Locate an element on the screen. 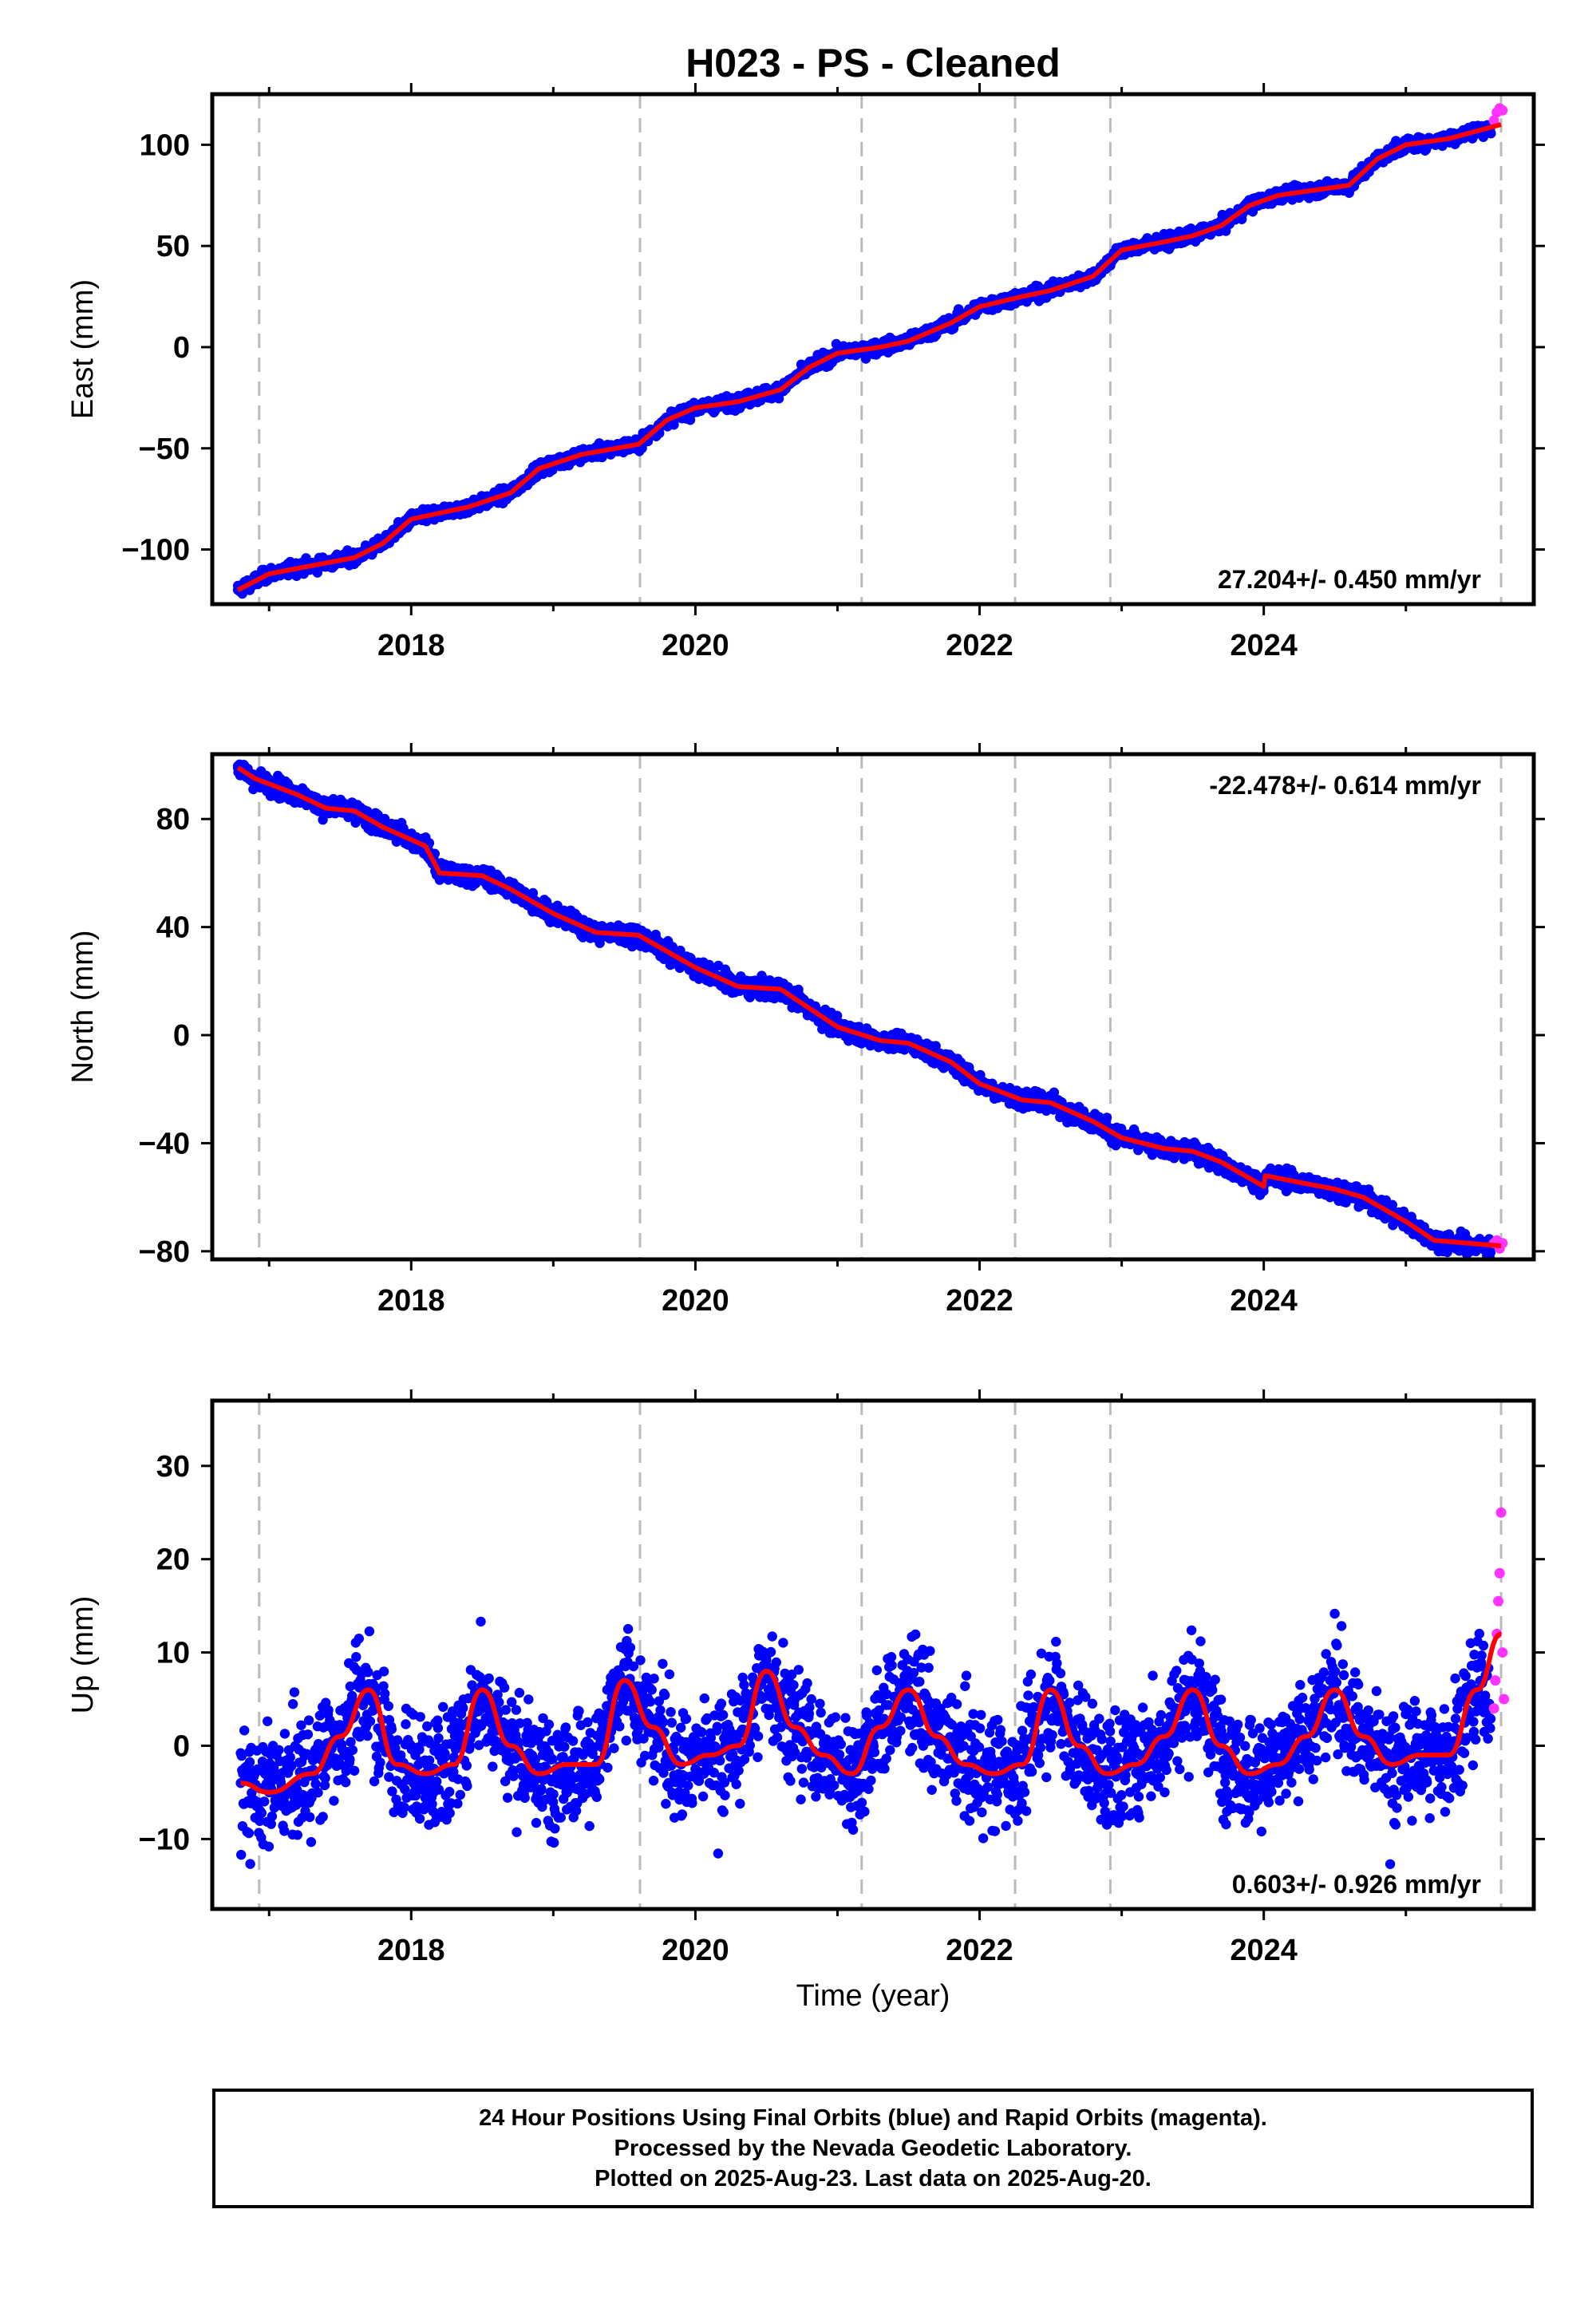 The height and width of the screenshot is (2316, 1596). y-tick-label: 100 is located at coordinates (165, 145).